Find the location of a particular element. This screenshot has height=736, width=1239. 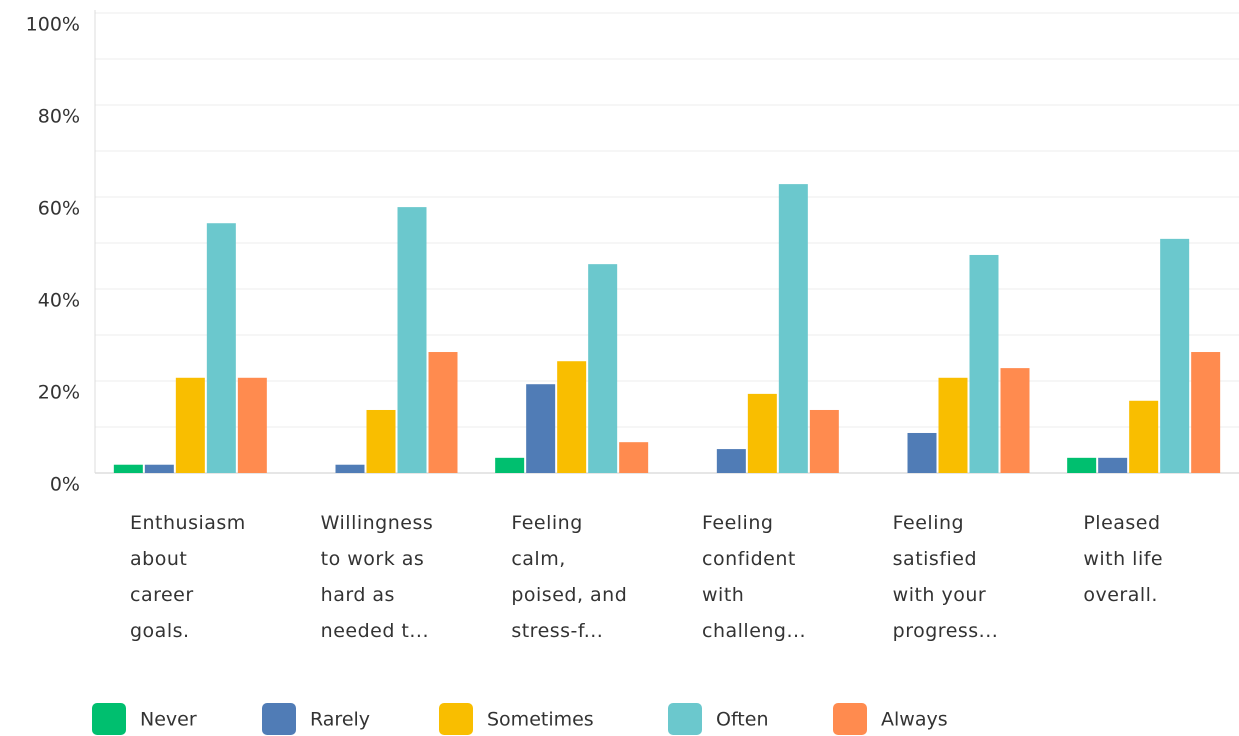

legend-label: Never is located at coordinates (168, 720).